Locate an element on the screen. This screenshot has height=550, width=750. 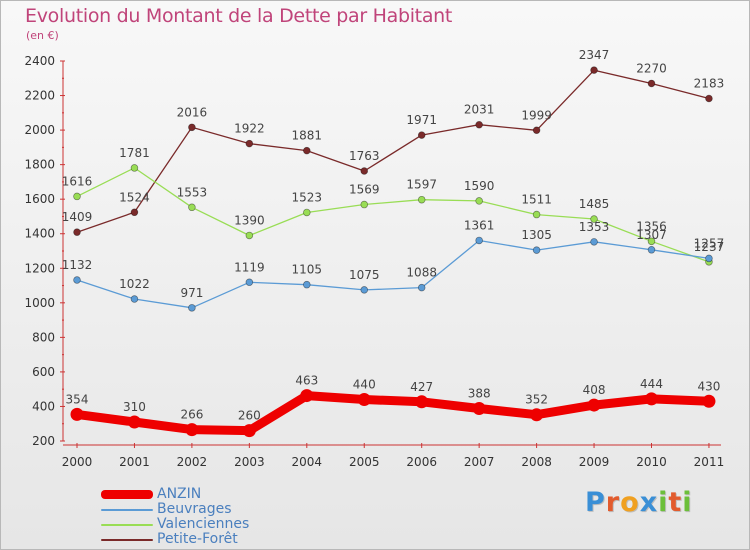
data-label-anzin-2008: 352 is located at coordinates (536, 400).